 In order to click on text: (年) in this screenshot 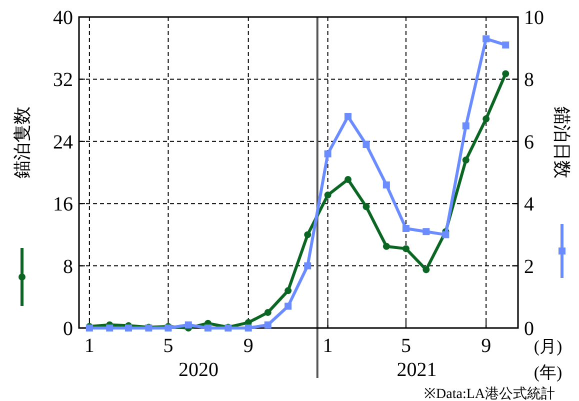, I will do `click(548, 372)`.